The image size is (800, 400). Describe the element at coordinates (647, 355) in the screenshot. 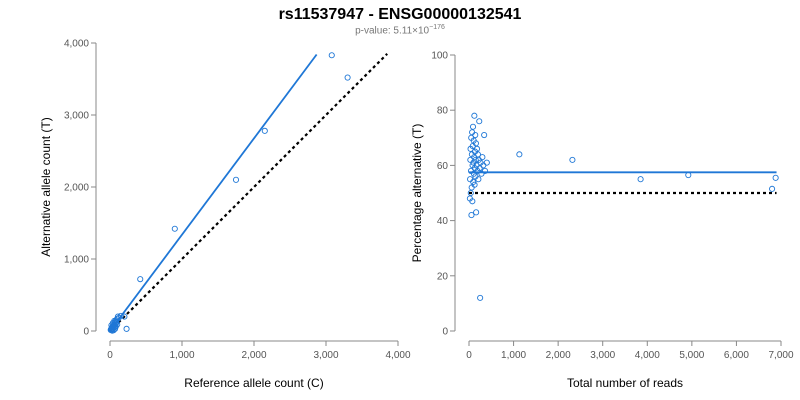

I see `right-x-tick-label: 4,000` at that location.